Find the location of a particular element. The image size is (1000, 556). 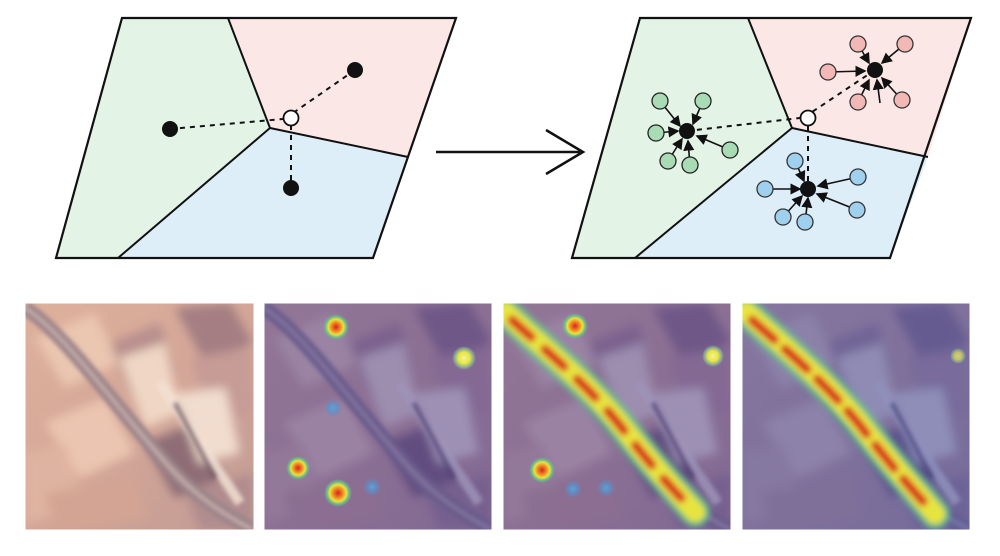

aerial-panel-heatmap-road-blobs is located at coordinates (617, 416).